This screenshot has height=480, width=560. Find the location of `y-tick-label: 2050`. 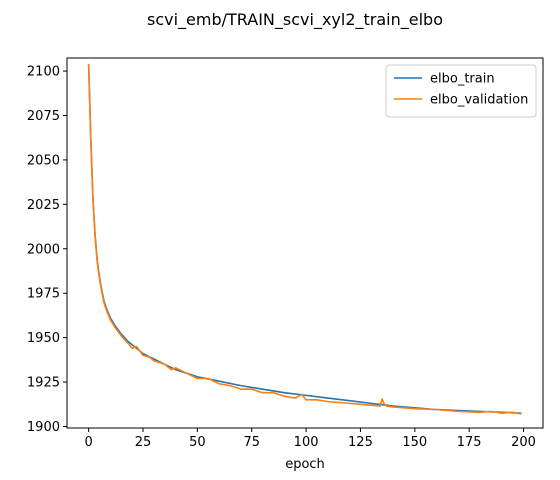

y-tick-label: 2050 is located at coordinates (43, 160).